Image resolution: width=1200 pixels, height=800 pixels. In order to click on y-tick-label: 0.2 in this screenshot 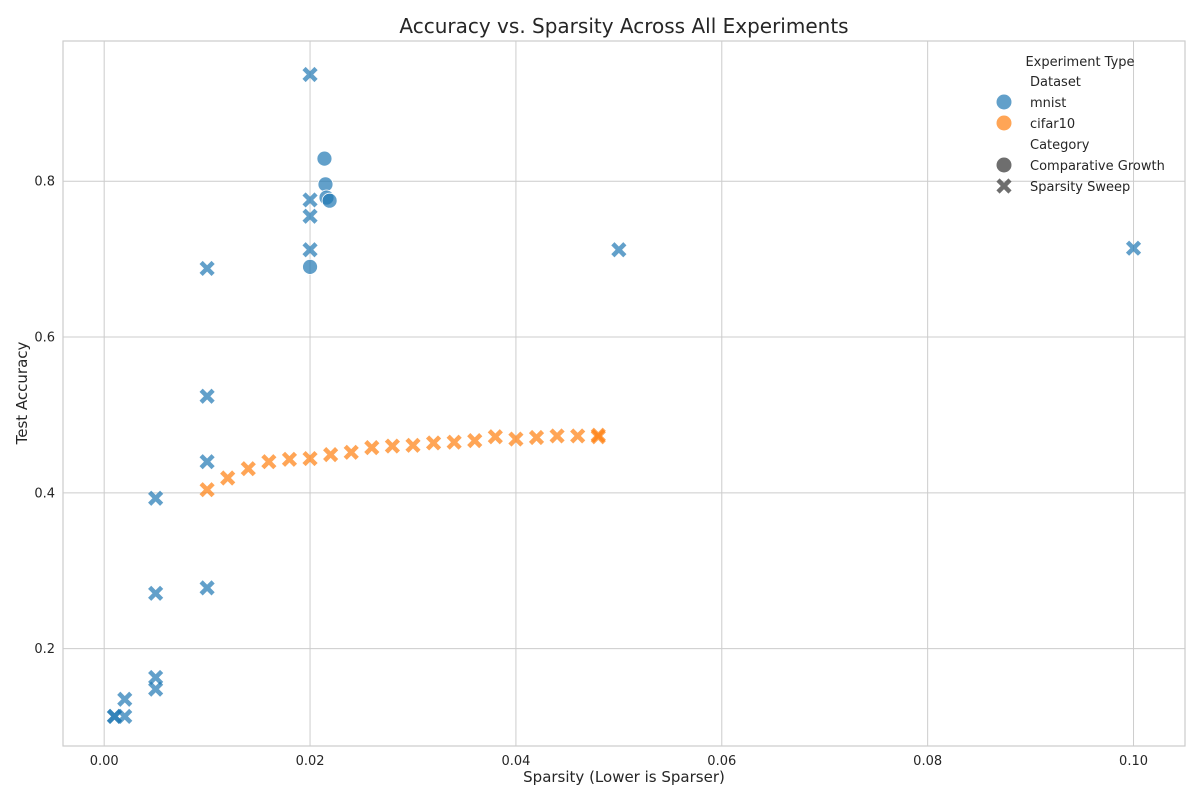, I will do `click(44, 649)`.